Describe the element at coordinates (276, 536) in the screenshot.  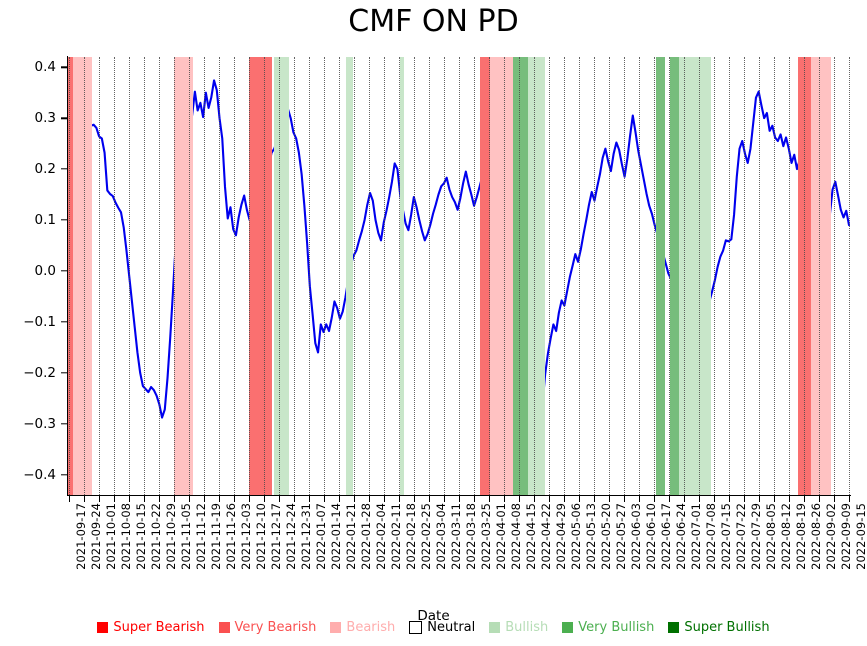
I see `x-tick-label: 2021-12-17` at that location.